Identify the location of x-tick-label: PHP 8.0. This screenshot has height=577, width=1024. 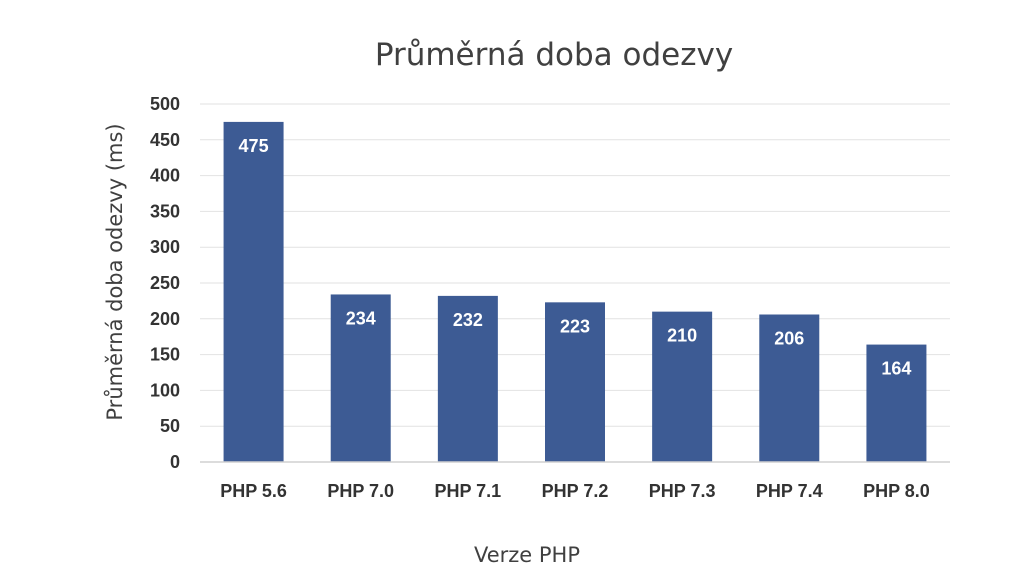
(896, 491).